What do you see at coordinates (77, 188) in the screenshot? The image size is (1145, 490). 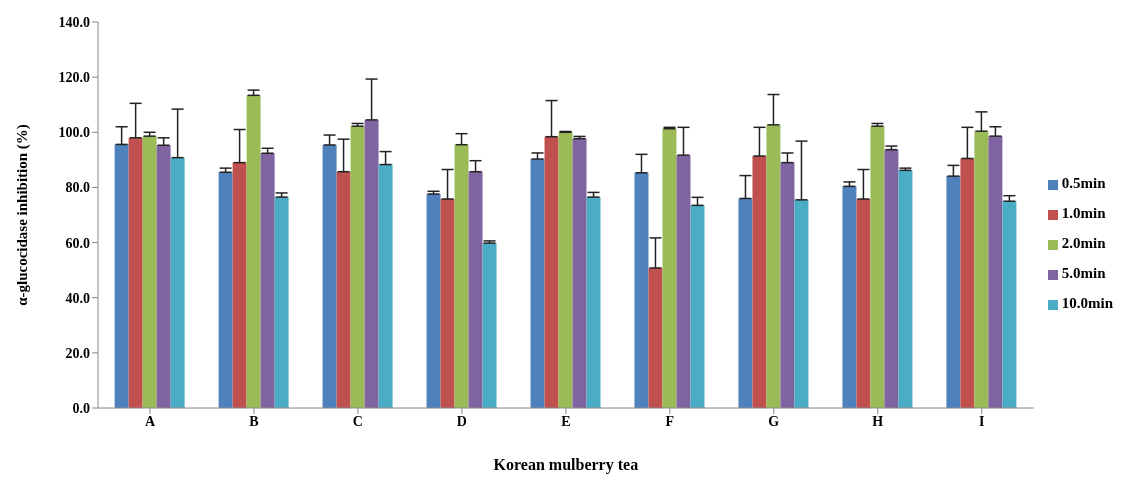 I see `y-tick-label: 80.0` at bounding box center [77, 188].